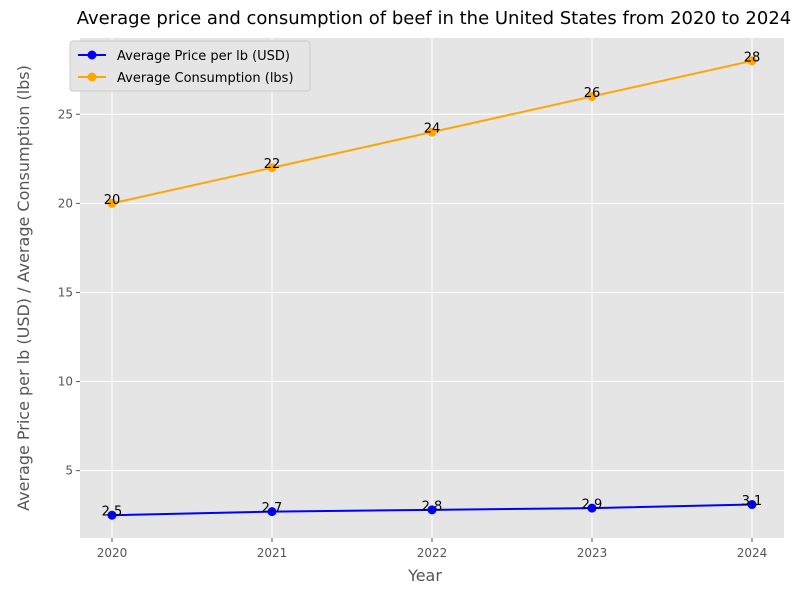 The image size is (800, 604). I want to click on data-label-consumption: 20, so click(112, 200).